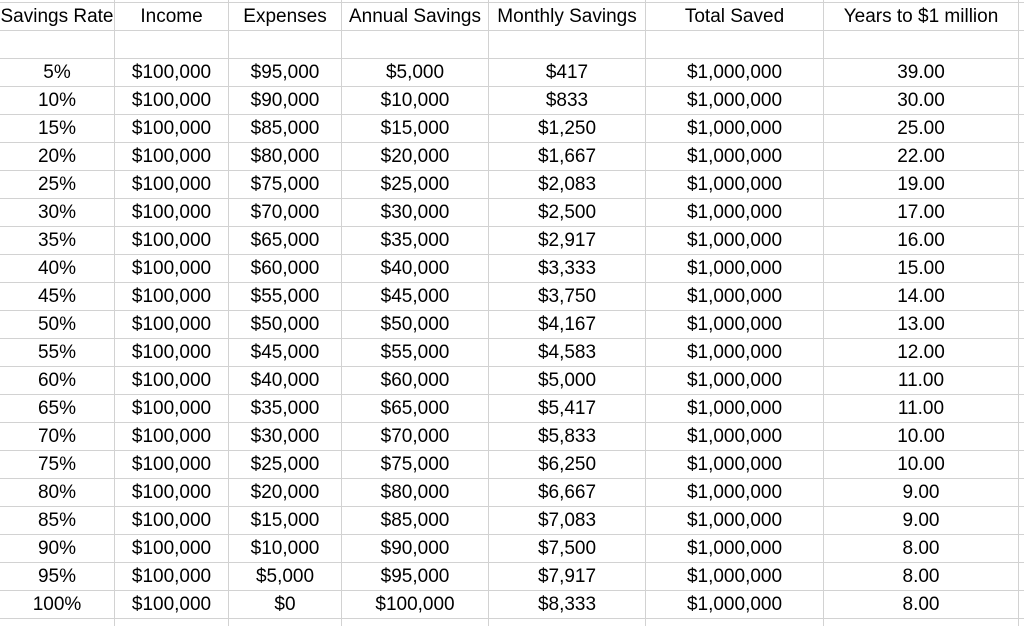  Describe the element at coordinates (415, 213) in the screenshot. I see `table-cell: $30,000` at that location.